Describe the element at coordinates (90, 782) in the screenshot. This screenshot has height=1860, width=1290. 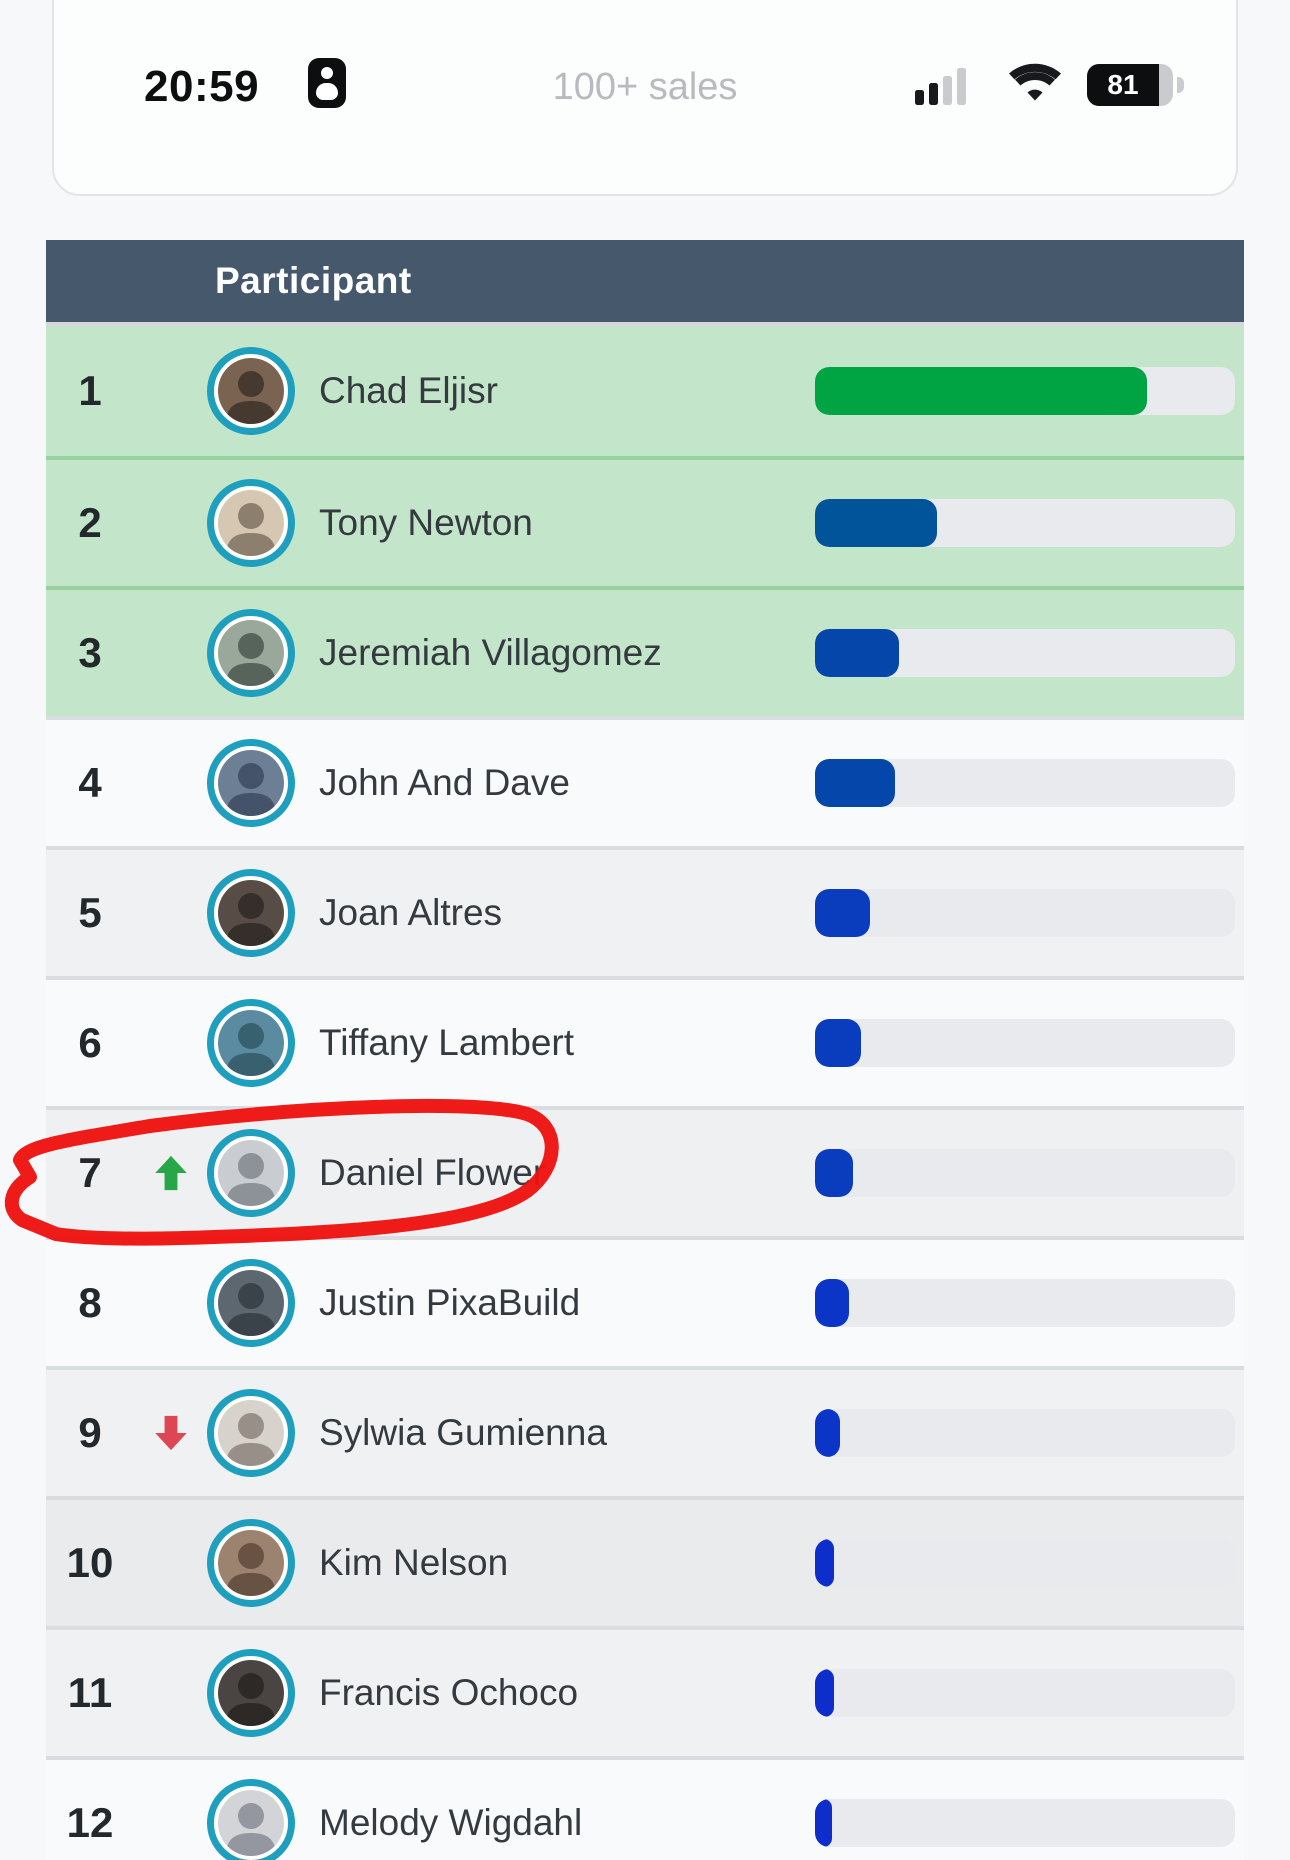
I see `rank-label: 4` at that location.